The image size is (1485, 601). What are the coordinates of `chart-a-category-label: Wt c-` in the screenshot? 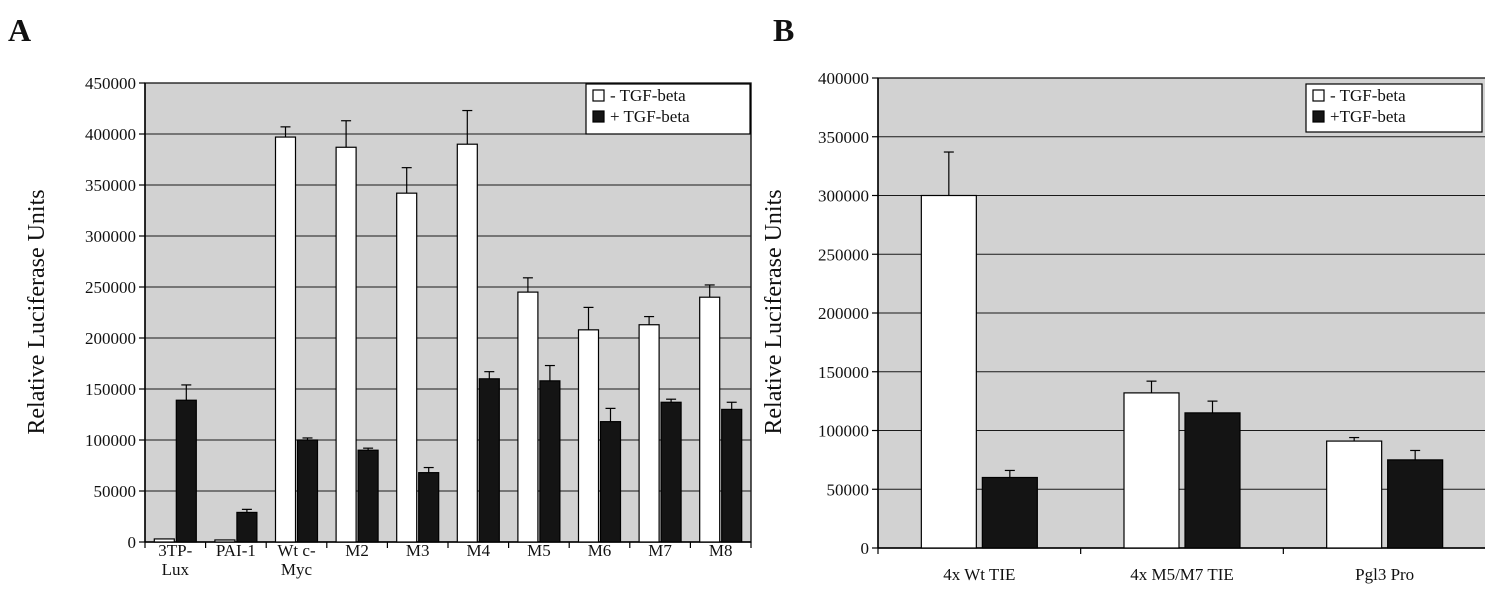 It's located at (296, 550).